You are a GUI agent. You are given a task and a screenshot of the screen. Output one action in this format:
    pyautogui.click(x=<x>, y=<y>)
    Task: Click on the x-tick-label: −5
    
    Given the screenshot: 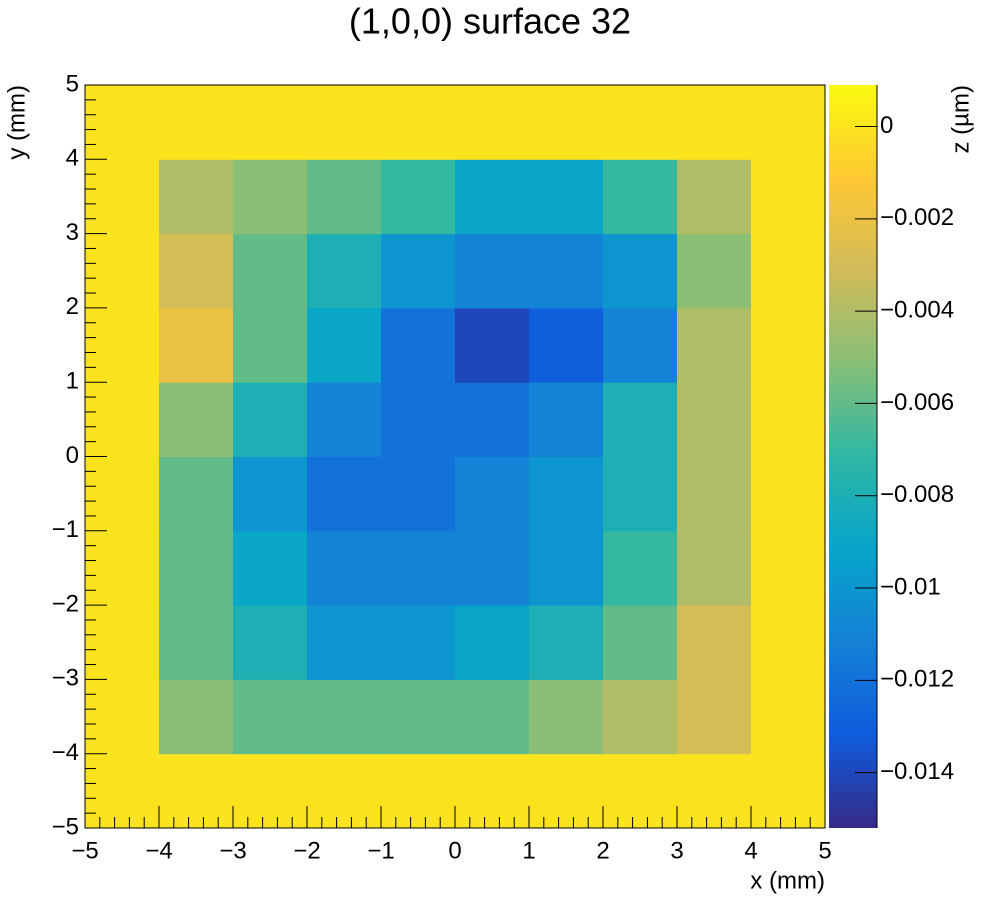 What is the action you would take?
    pyautogui.click(x=84, y=850)
    